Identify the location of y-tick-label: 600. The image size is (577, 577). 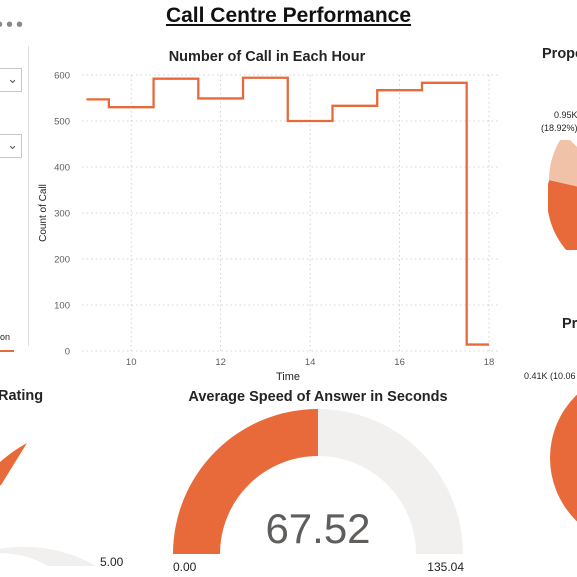
(62, 76).